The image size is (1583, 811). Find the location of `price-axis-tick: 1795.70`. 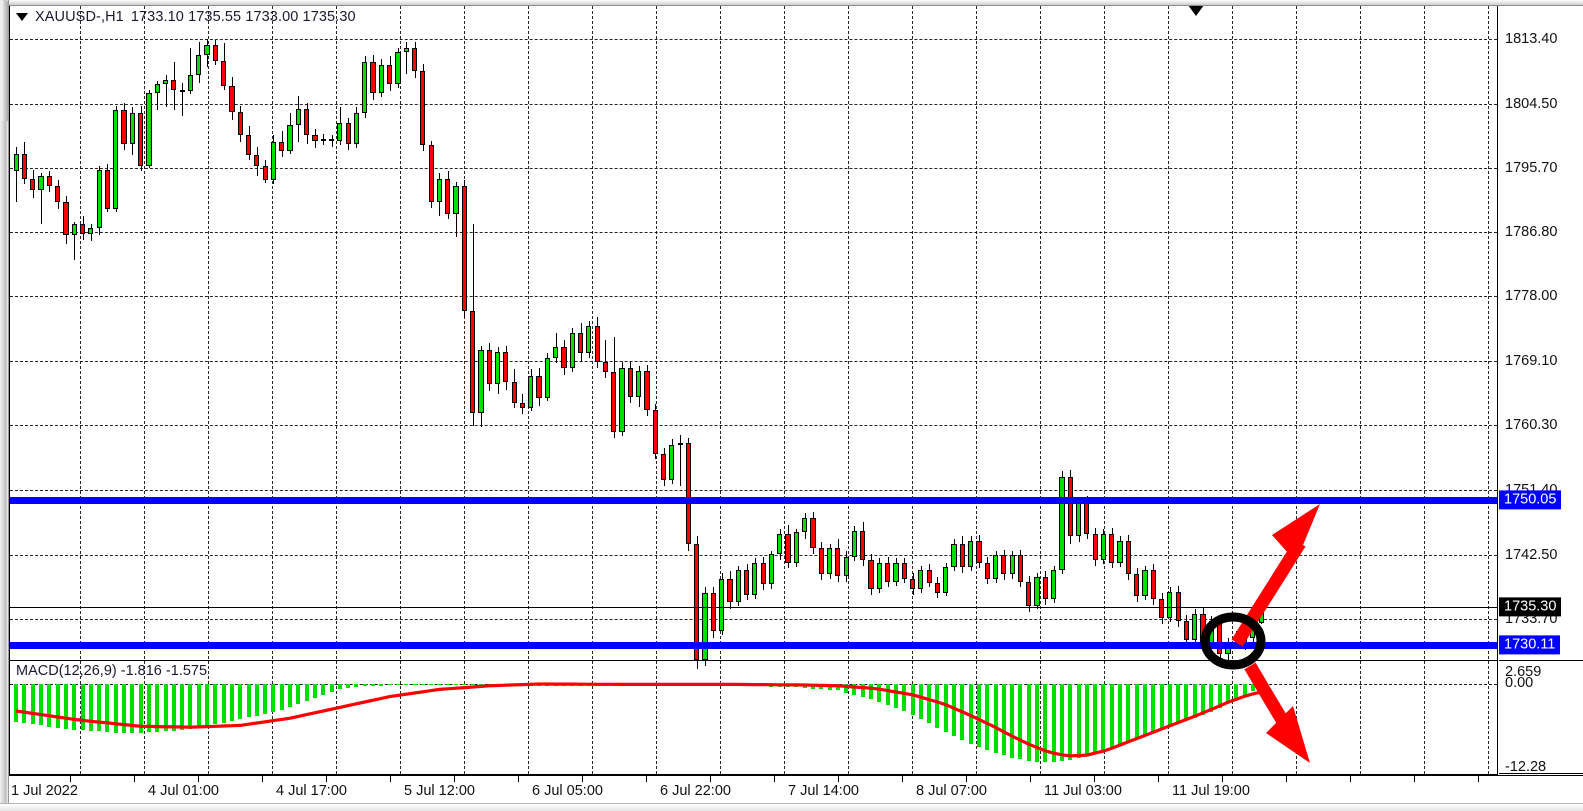

price-axis-tick: 1795.70 is located at coordinates (1531, 167).